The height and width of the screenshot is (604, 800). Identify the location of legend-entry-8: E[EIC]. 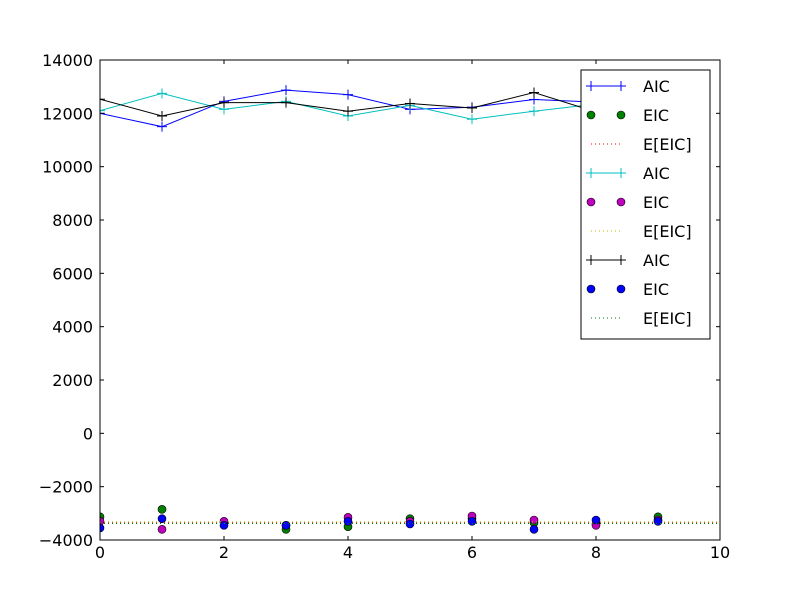
(641, 318).